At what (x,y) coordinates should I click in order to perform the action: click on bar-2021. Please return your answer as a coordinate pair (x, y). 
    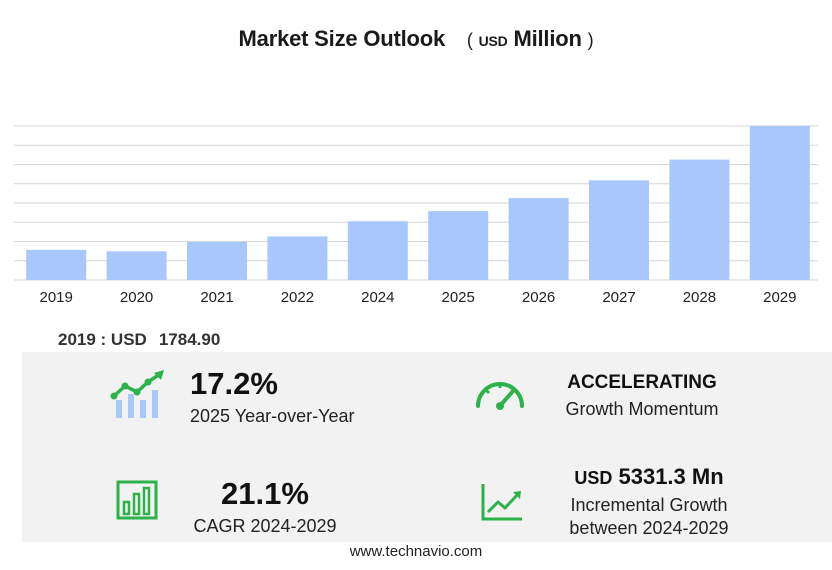
    Looking at the image, I should click on (217, 261).